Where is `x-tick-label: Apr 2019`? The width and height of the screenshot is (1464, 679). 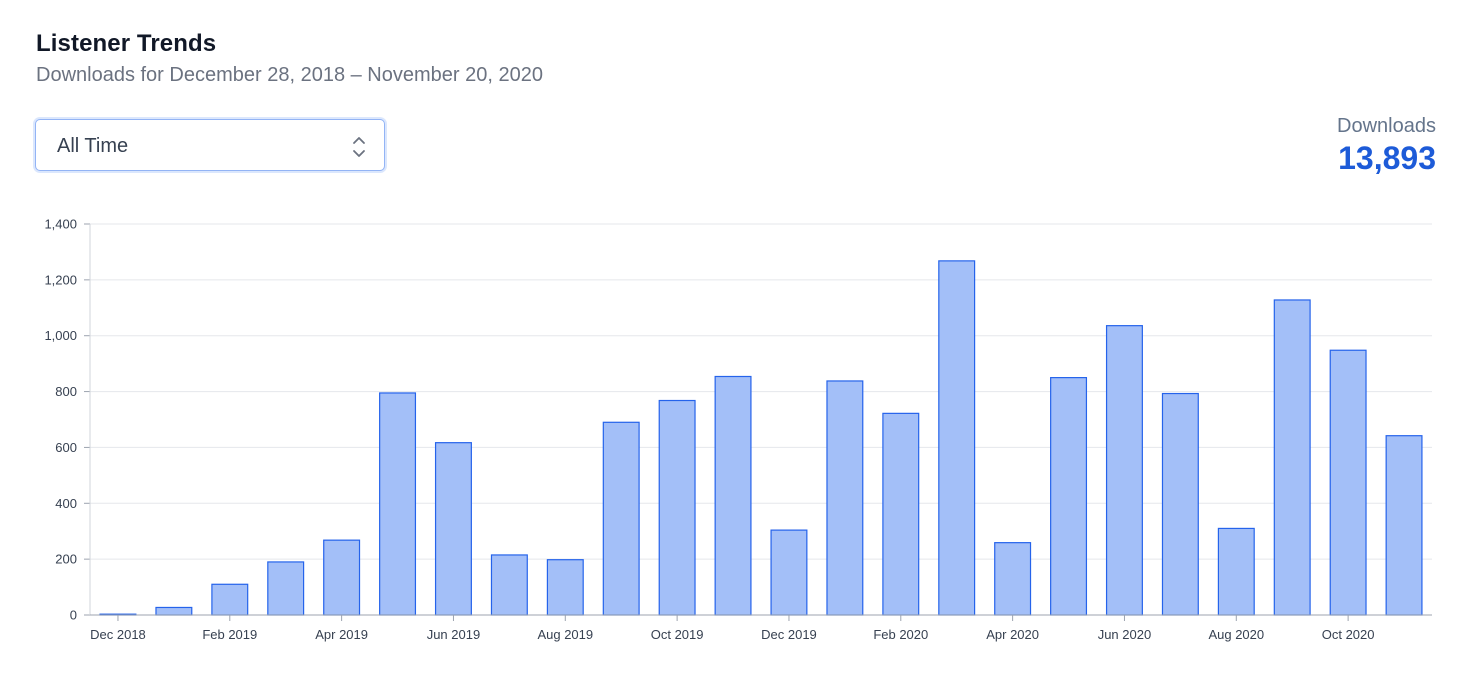 x-tick-label: Apr 2019 is located at coordinates (341, 634).